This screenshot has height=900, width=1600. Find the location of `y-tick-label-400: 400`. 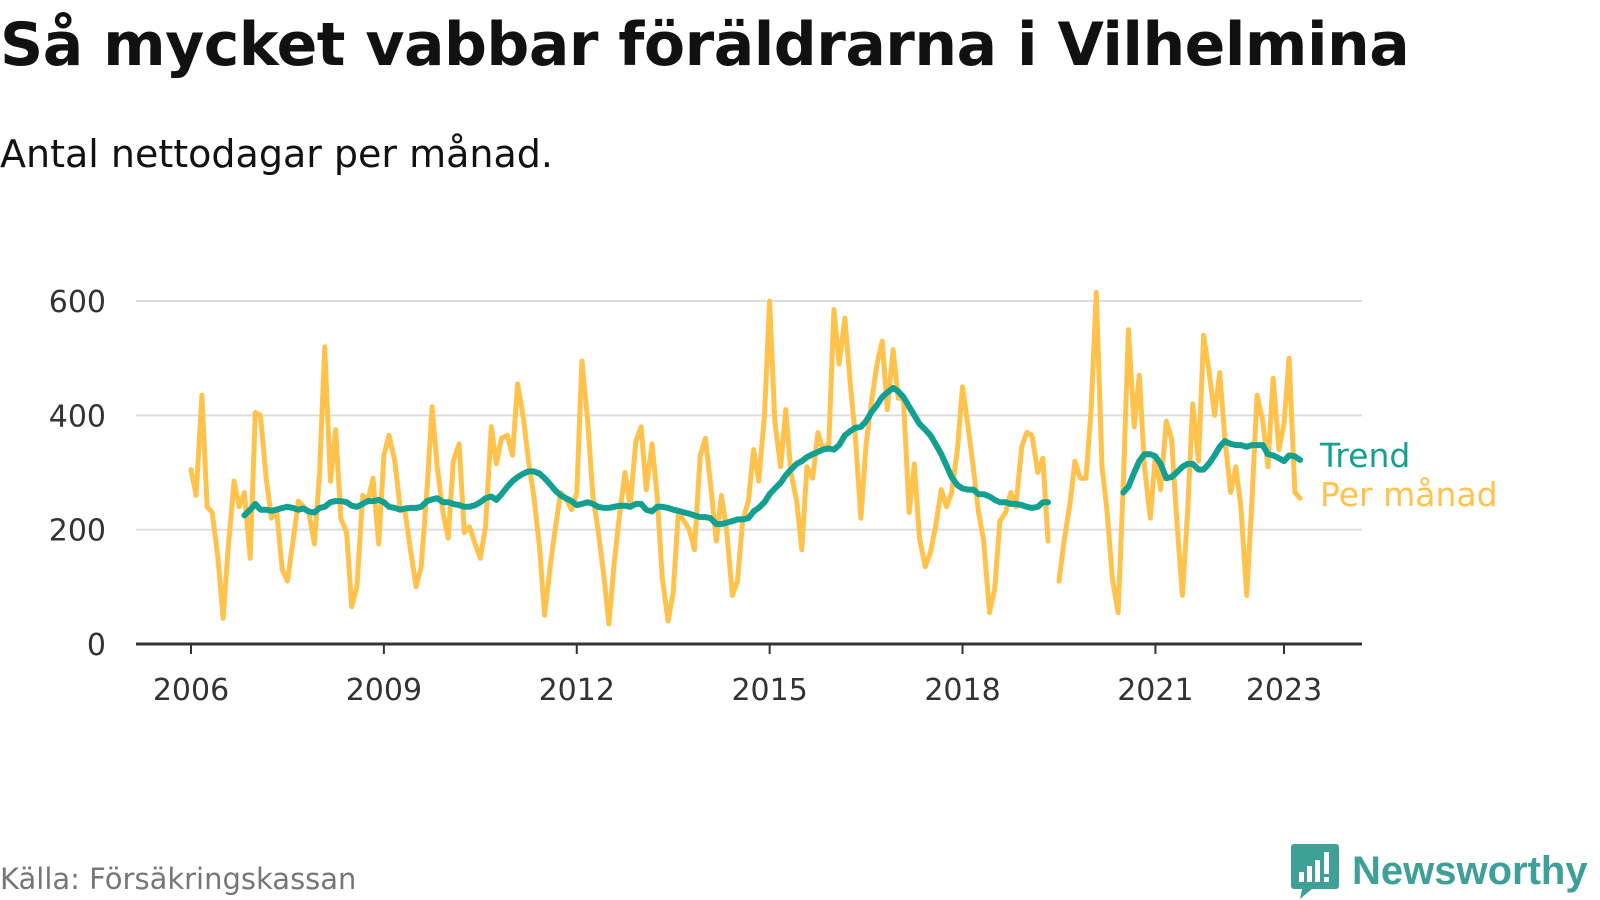

y-tick-label-400: 400 is located at coordinates (77, 416).